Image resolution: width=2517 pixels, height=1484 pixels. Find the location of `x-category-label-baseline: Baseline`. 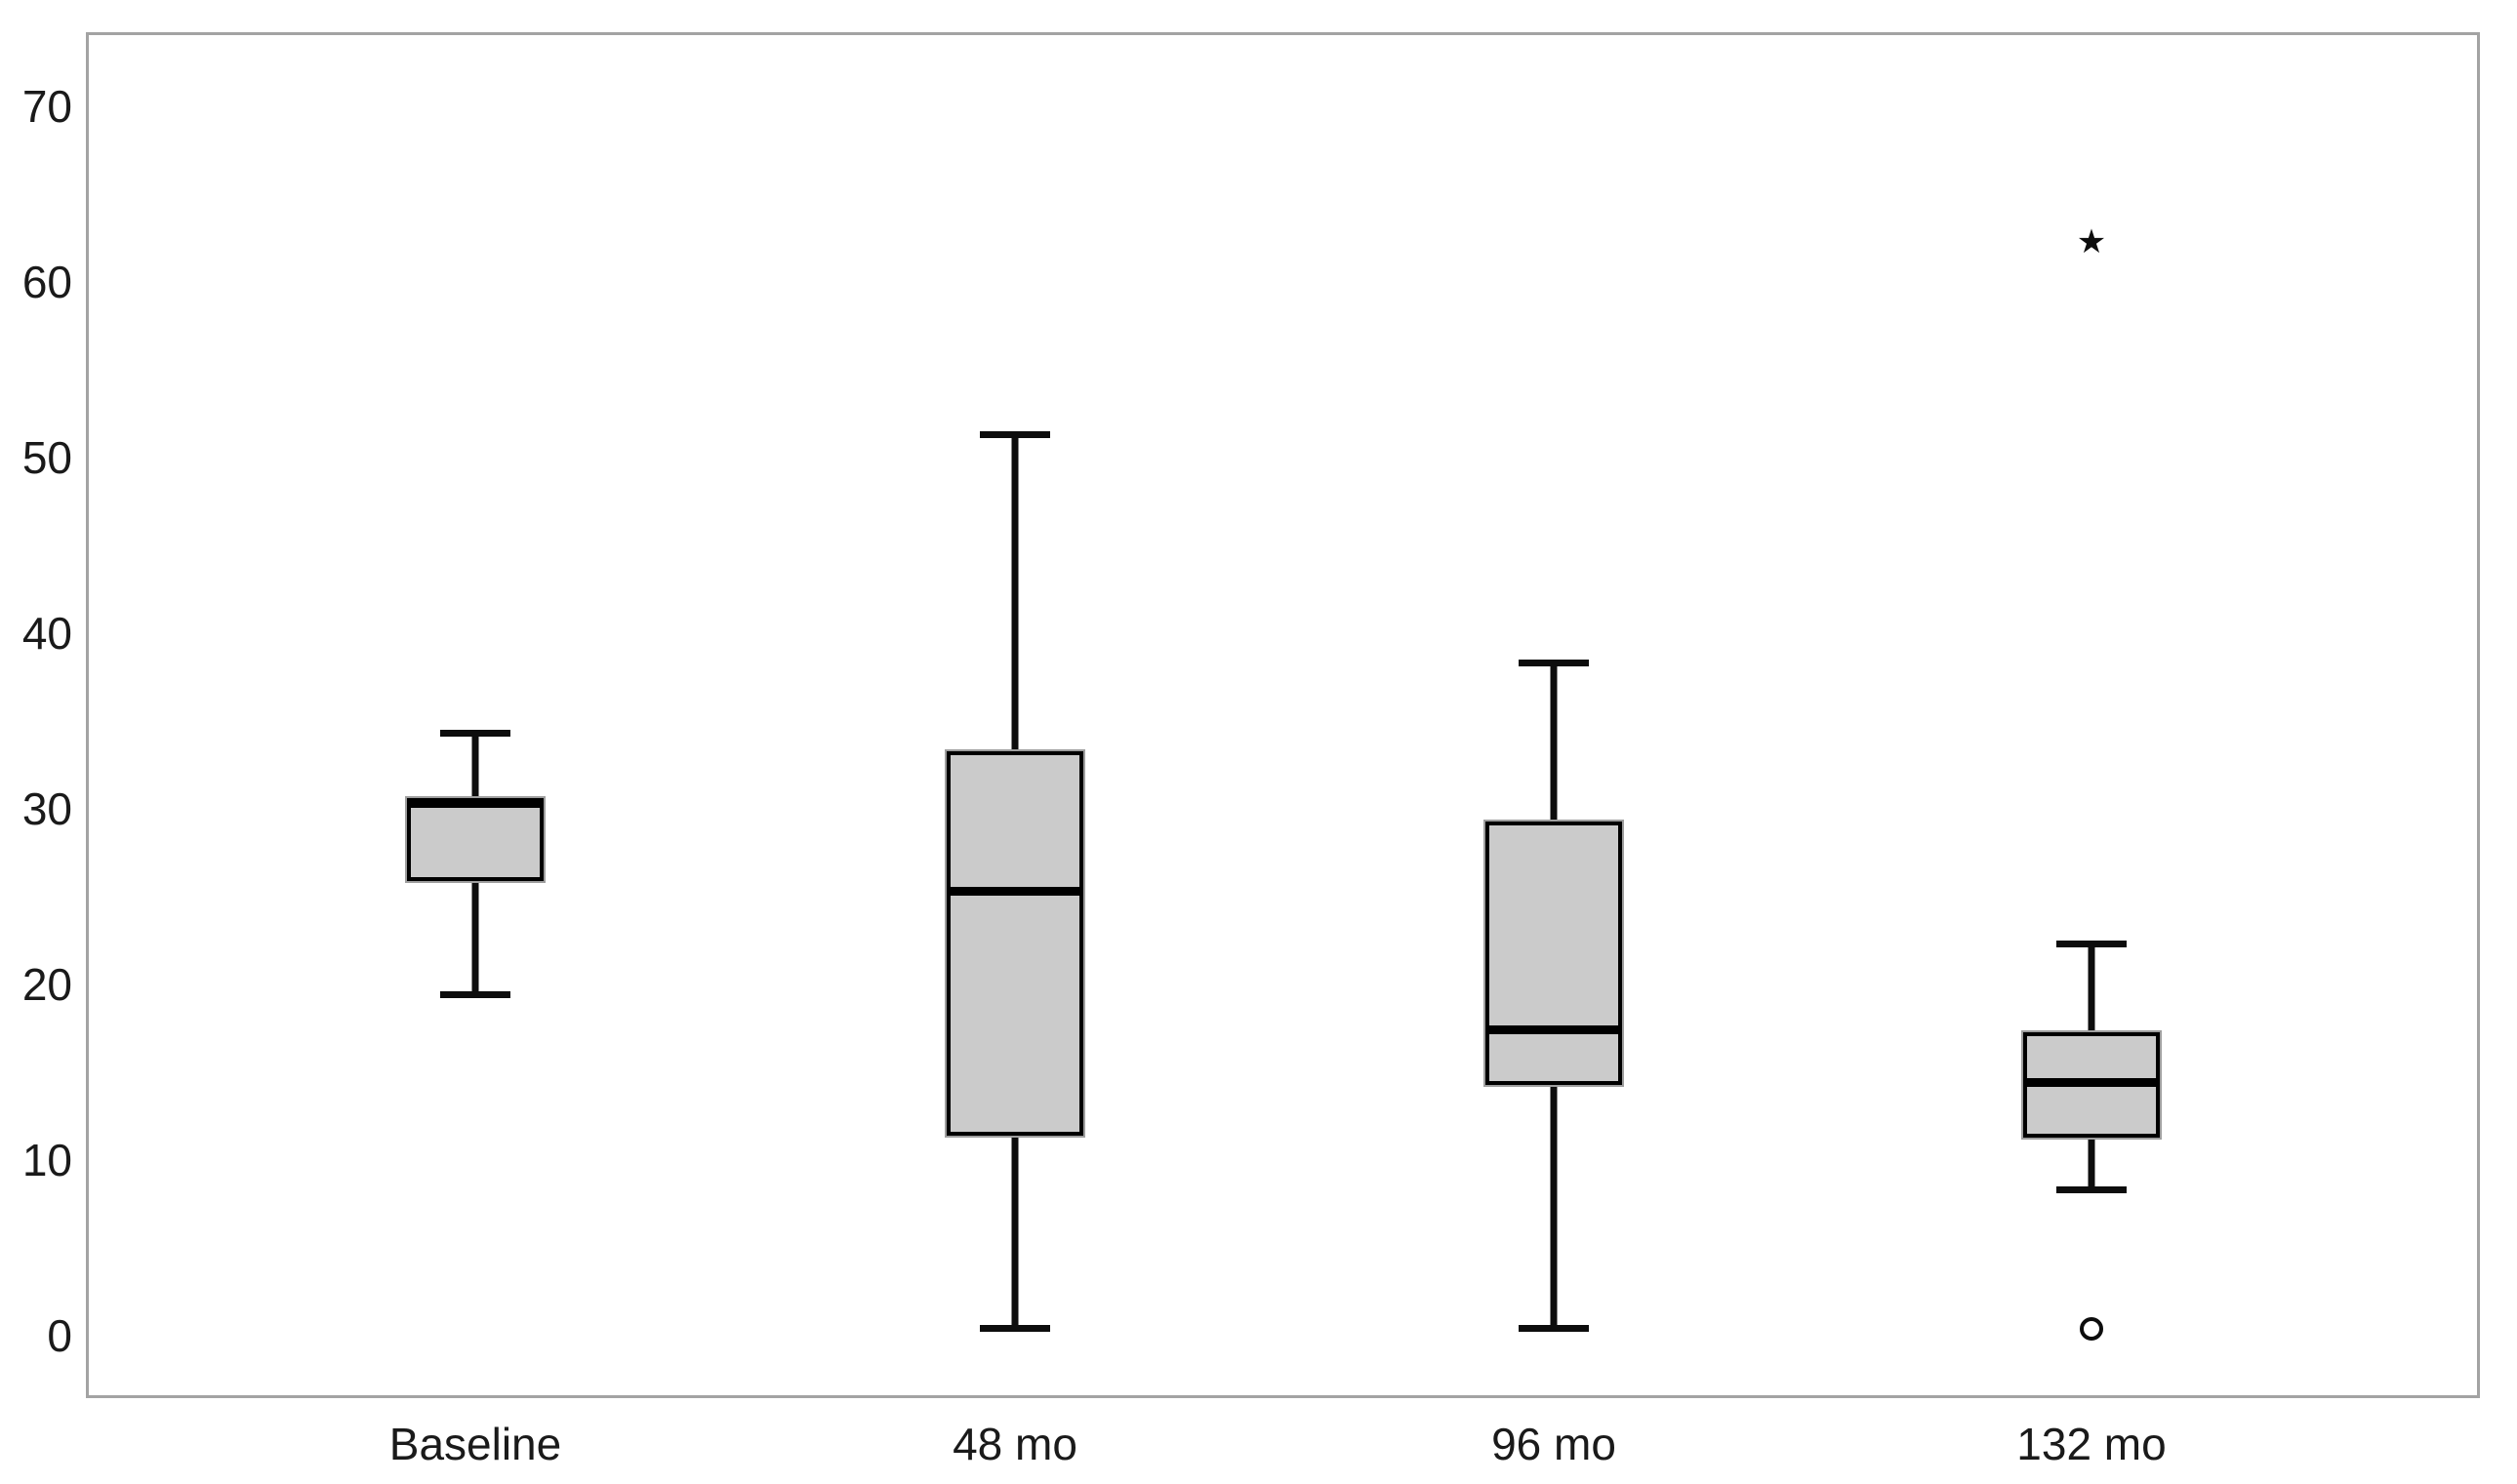

x-category-label-baseline: Baseline is located at coordinates (475, 1444).